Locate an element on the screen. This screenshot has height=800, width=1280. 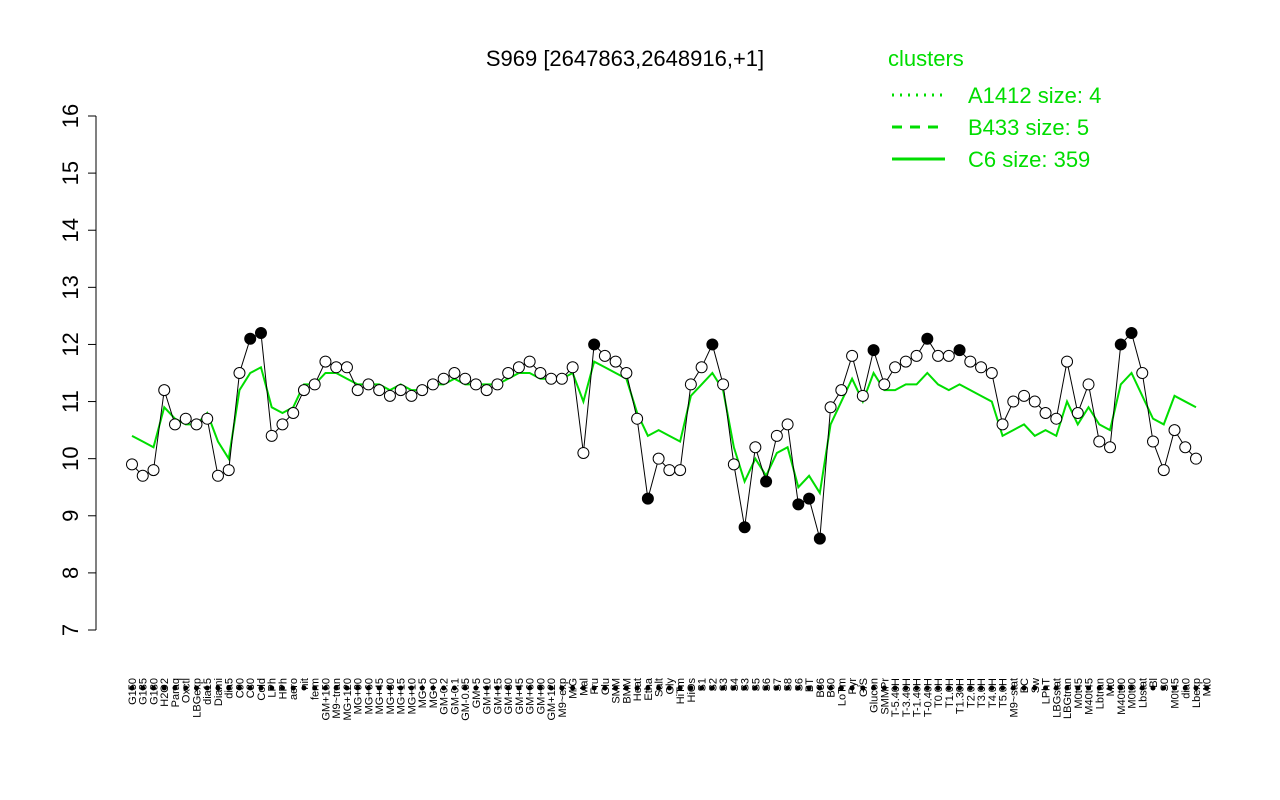
x-tick-label: M9~stat is located at coordinates (1014, 697).